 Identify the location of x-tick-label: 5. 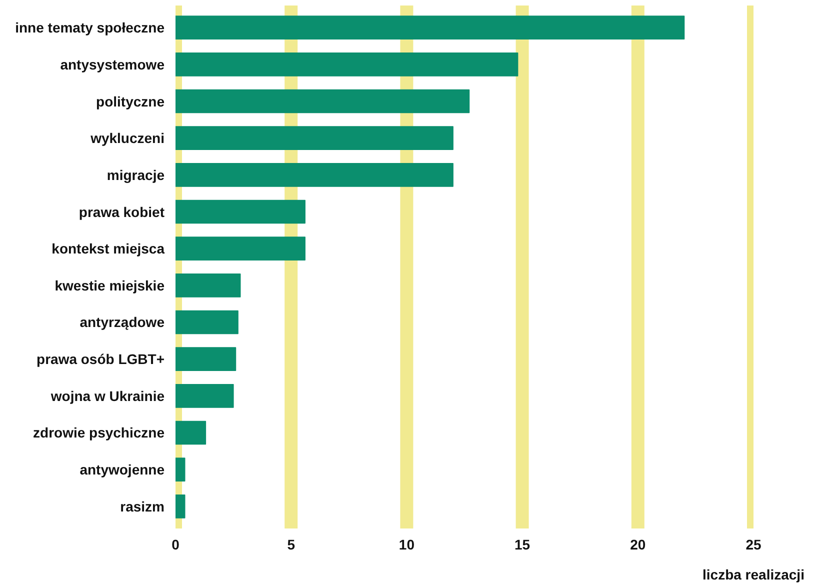
(291, 544).